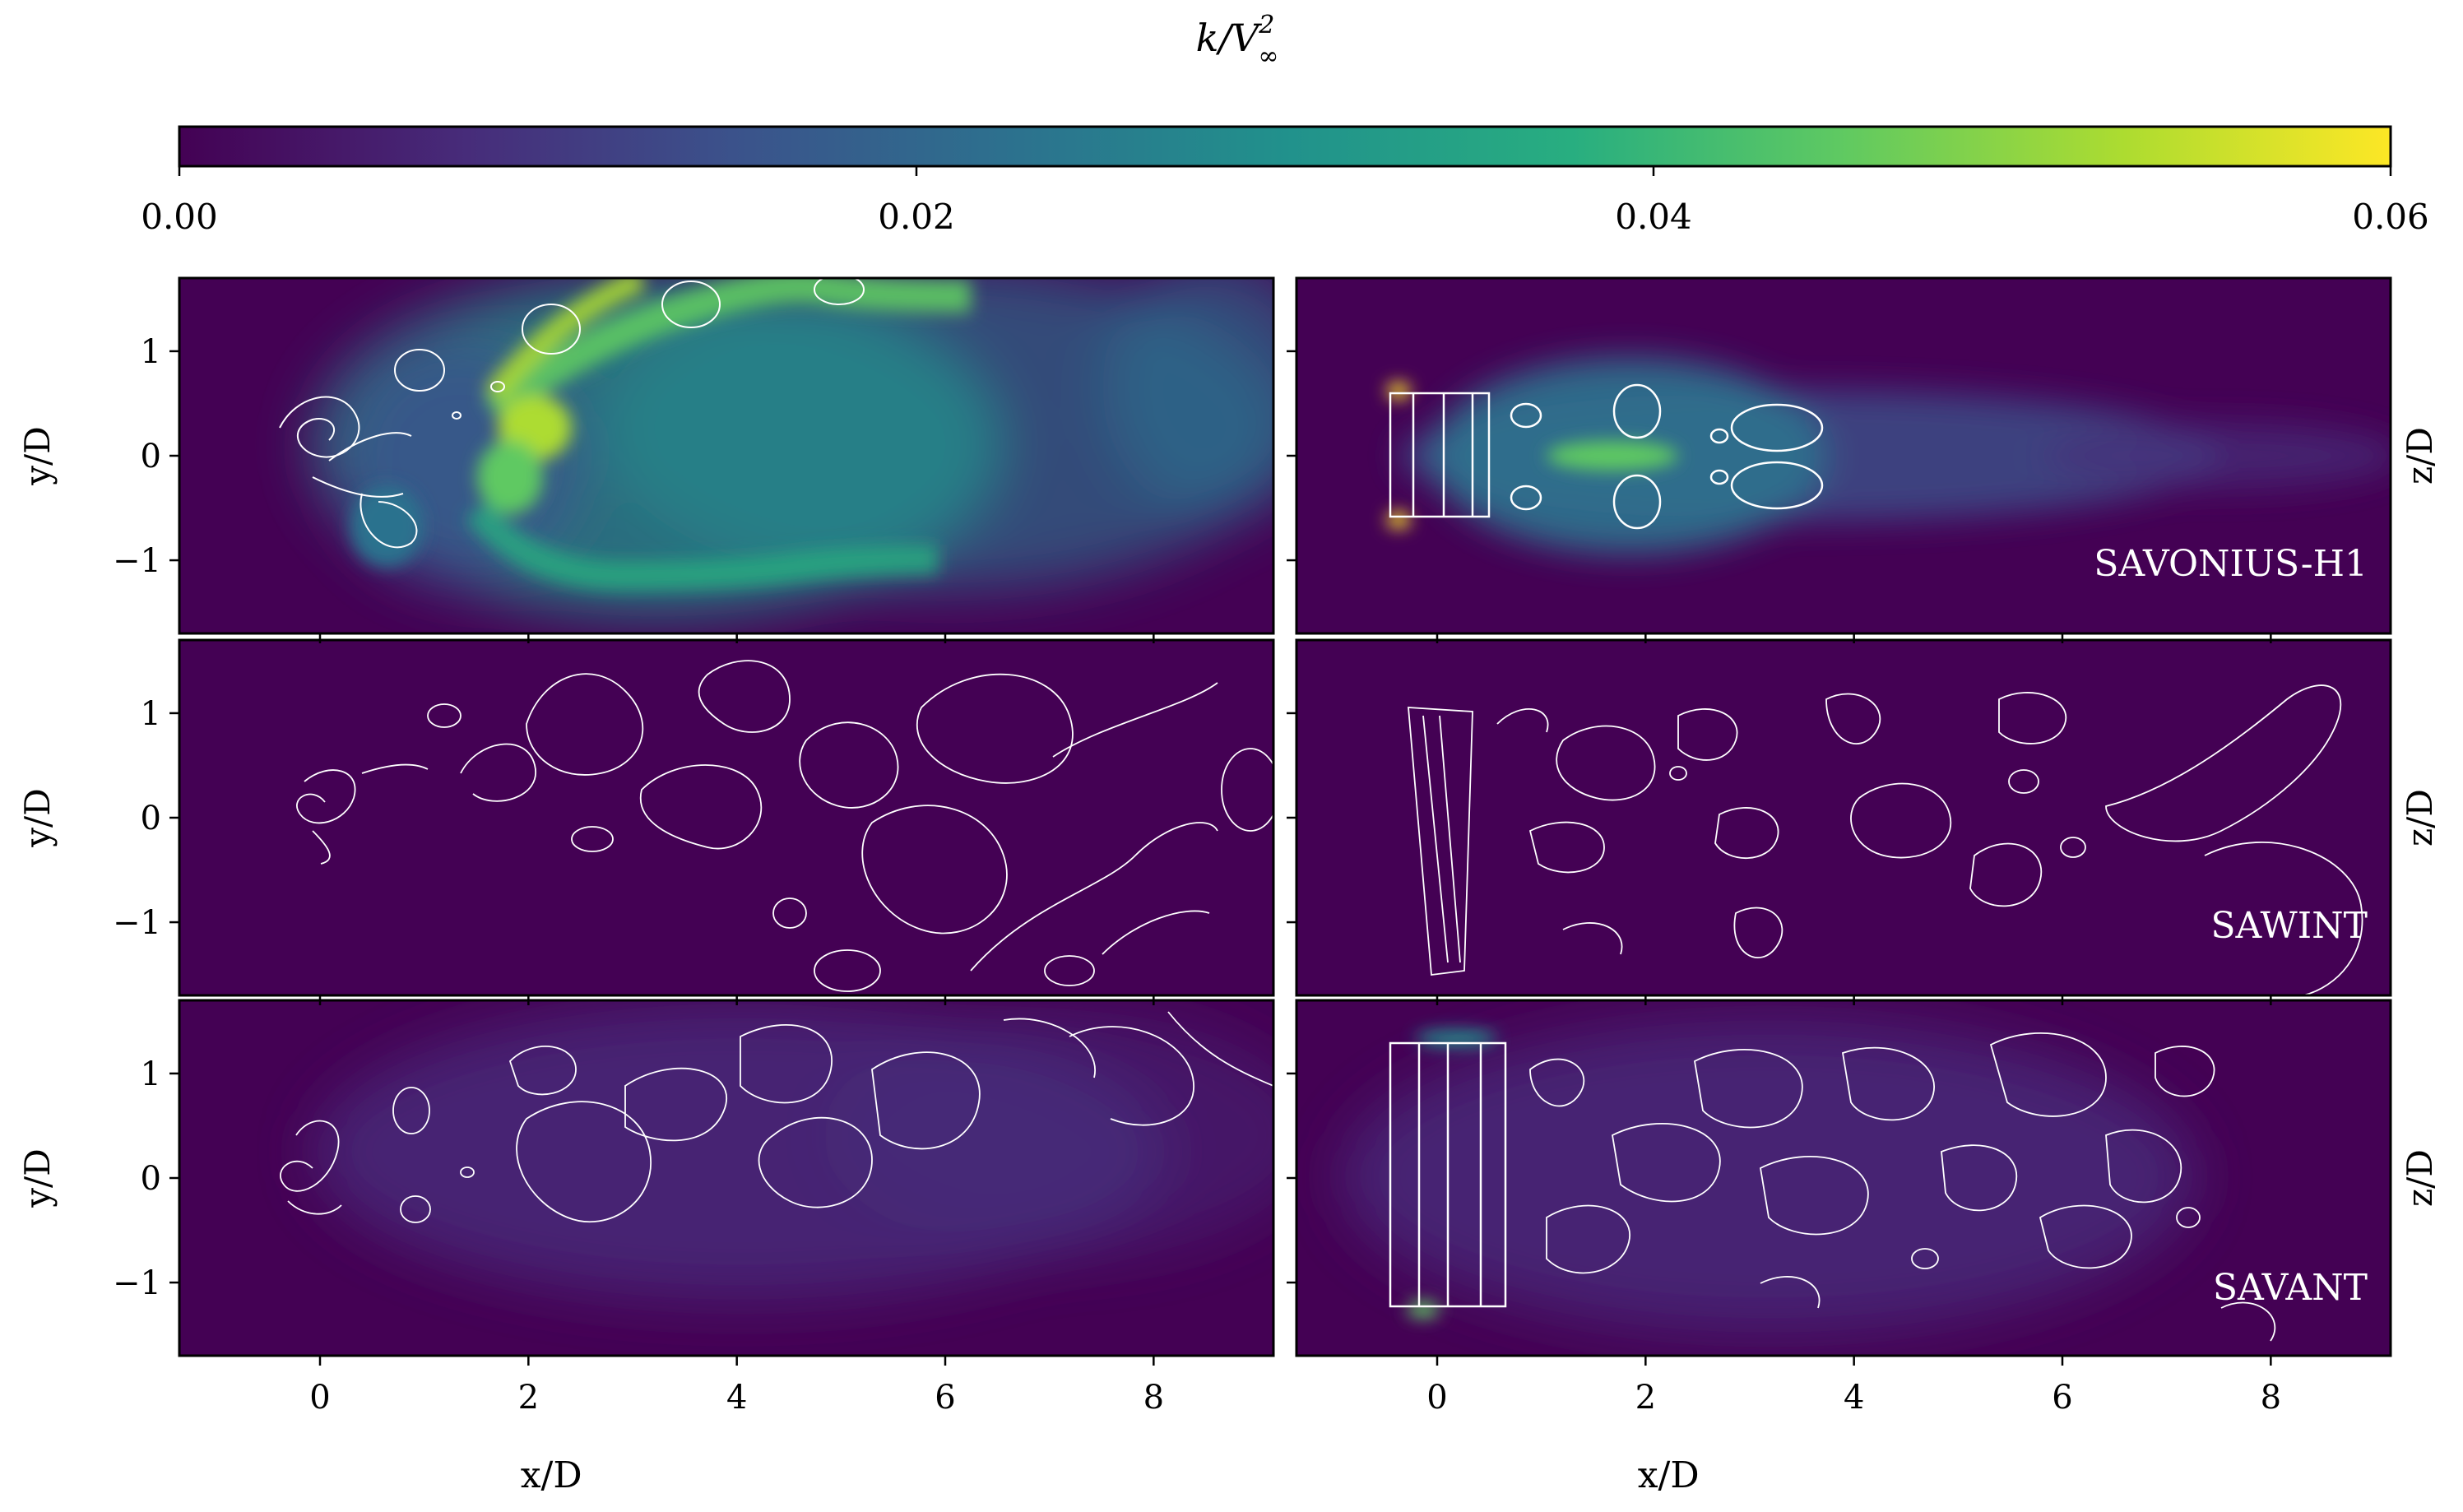 The width and height of the screenshot is (2463, 1512). What do you see at coordinates (179, 217) in the screenshot?
I see `colorbar-tick-label: 0.00` at bounding box center [179, 217].